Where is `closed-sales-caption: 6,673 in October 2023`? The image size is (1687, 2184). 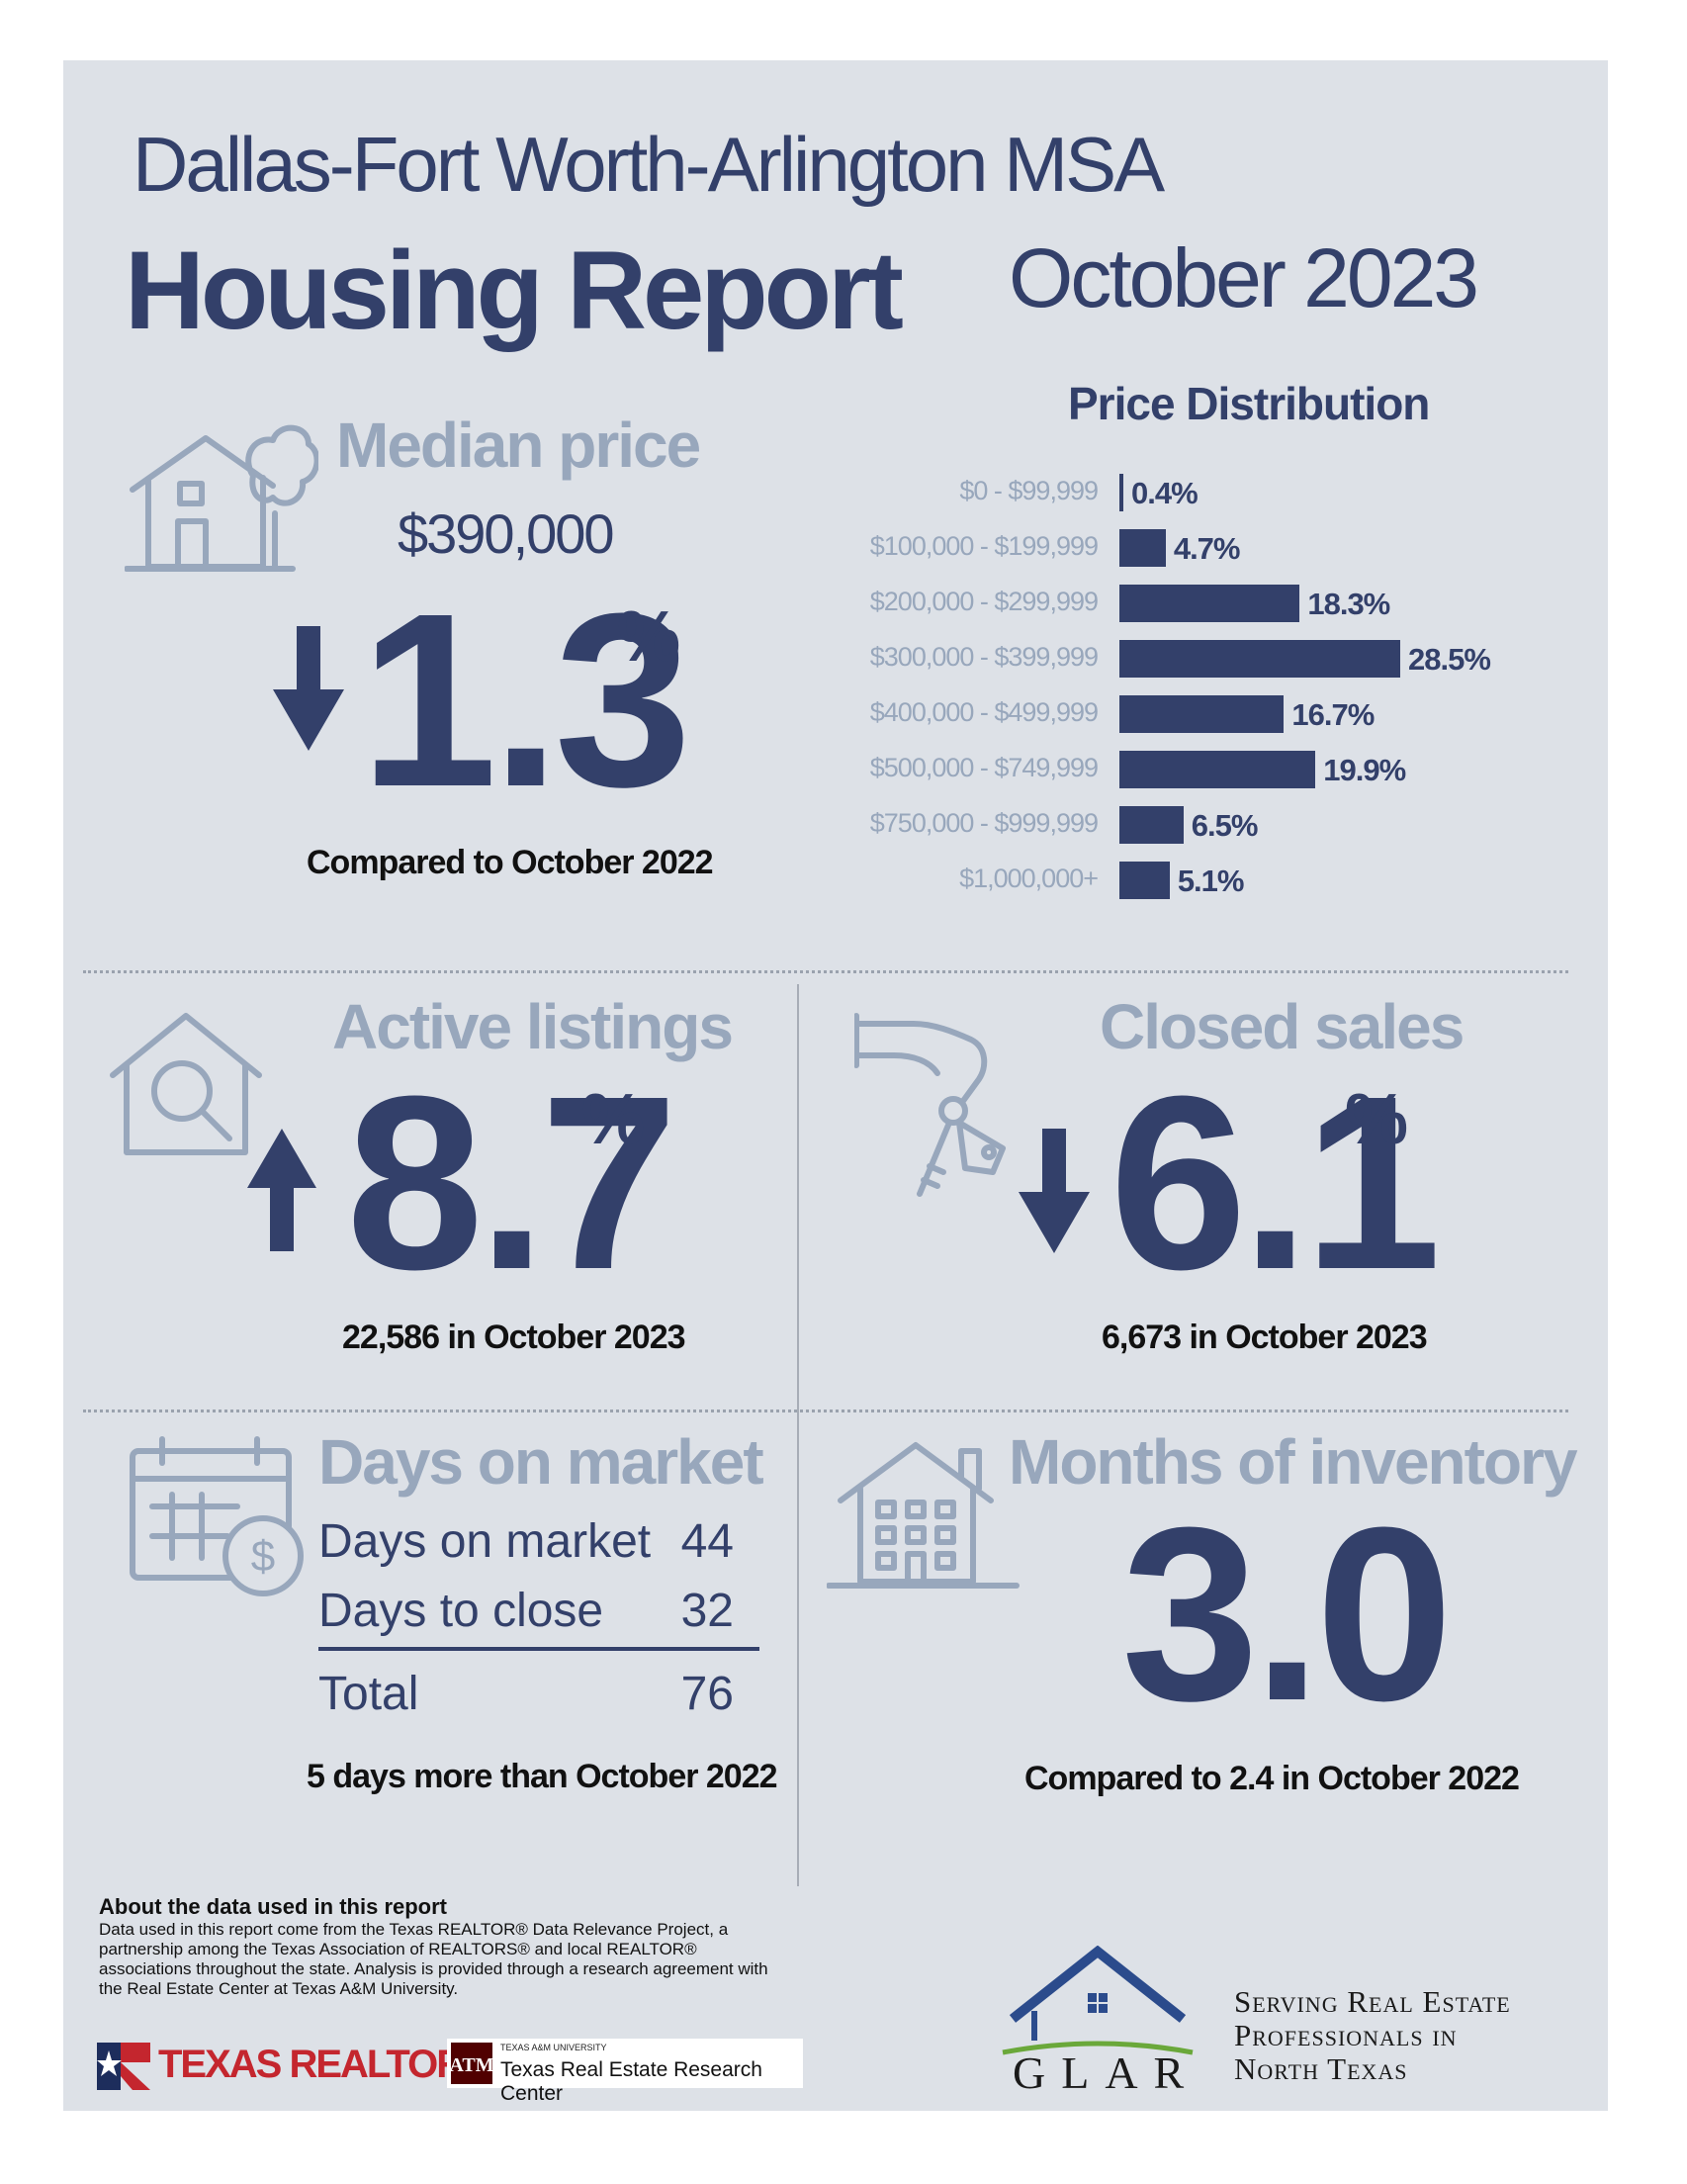 closed-sales-caption: 6,673 in October 2023 is located at coordinates (1265, 1337).